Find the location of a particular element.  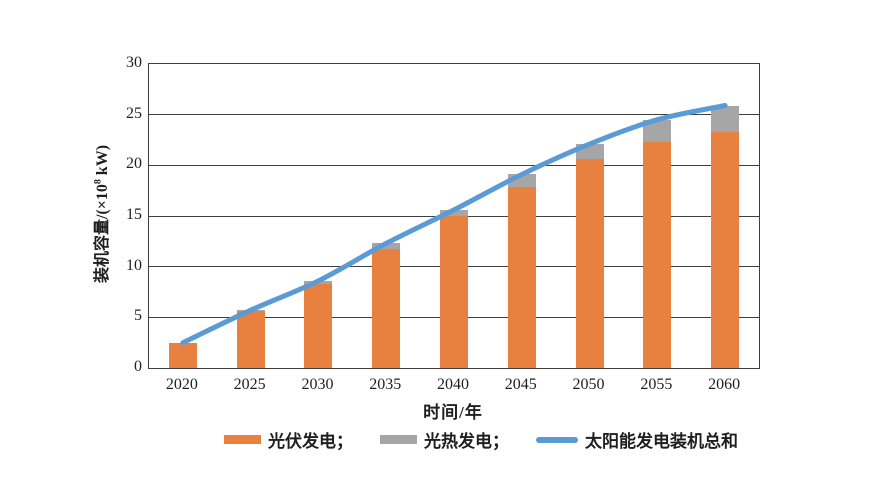

legend-item-pv: 光伏发电； is located at coordinates (288, 439).